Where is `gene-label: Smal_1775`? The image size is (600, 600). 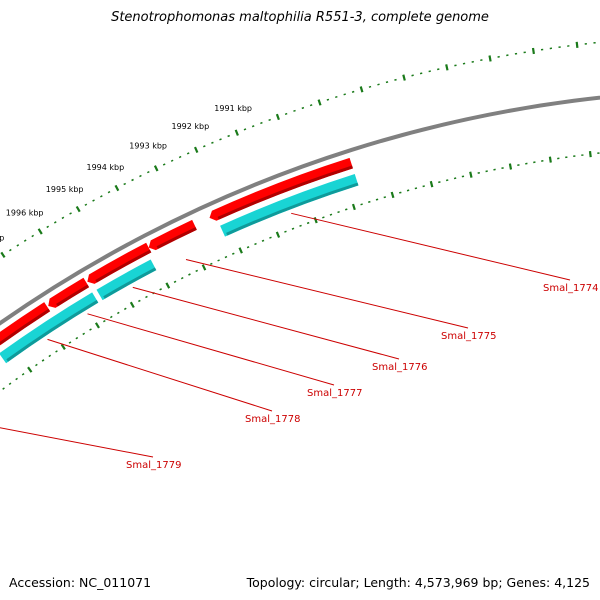
gene-label: Smal_1775 is located at coordinates (468, 336).